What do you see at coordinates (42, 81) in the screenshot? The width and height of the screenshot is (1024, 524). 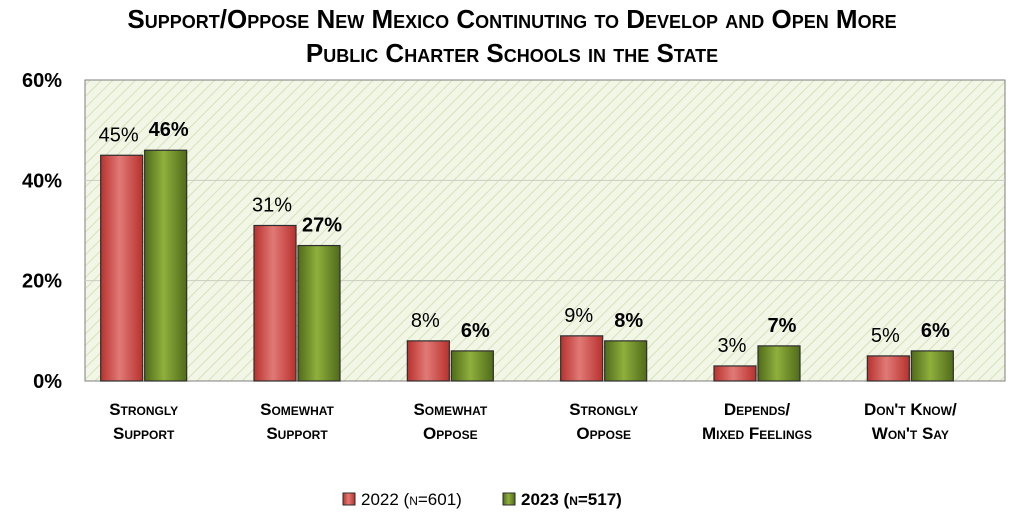 I see `y-tick-label: 60%` at bounding box center [42, 81].